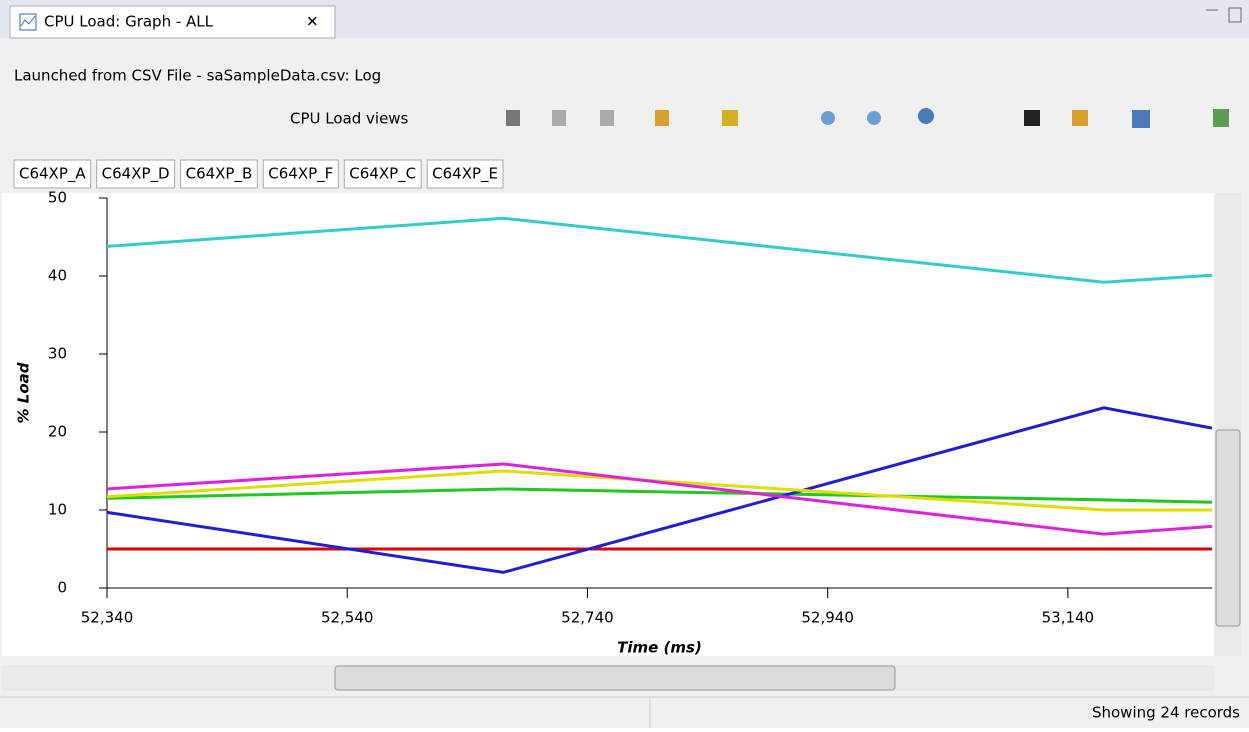 The image size is (1249, 732). Describe the element at coordinates (1166, 713) in the screenshot. I see `status-text: Showing 24 records` at that location.